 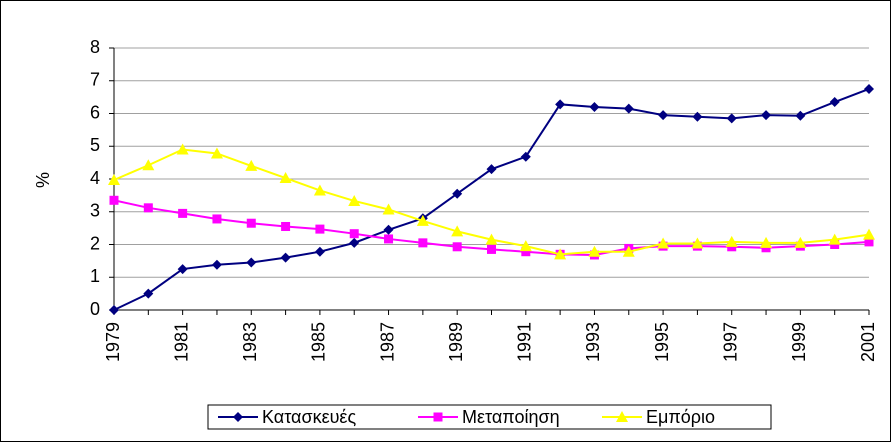 What do you see at coordinates (95, 309) in the screenshot?
I see `y-tick-label: 0` at bounding box center [95, 309].